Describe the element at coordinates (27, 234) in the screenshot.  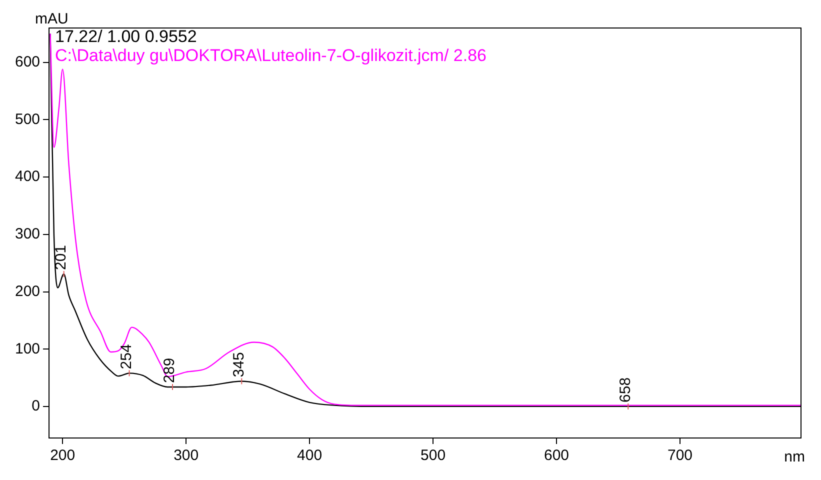
I see `y-tick-label: 300` at that location.